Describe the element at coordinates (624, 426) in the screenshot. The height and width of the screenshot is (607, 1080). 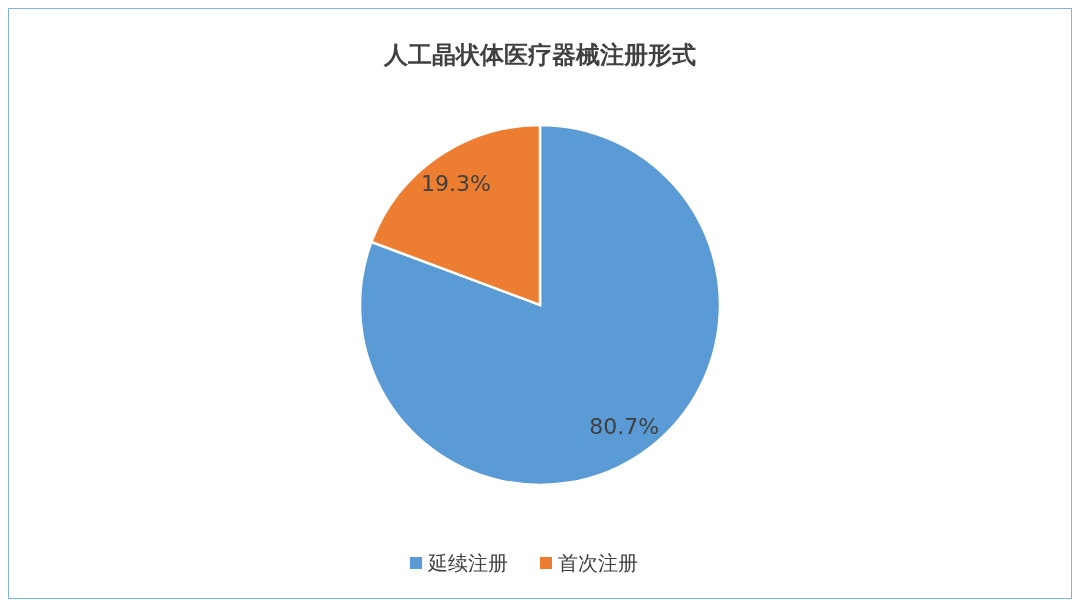
I see `data-label: 80.7%` at that location.